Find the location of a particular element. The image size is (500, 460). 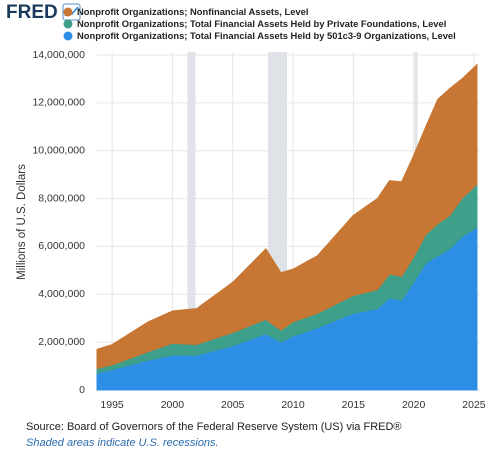

note: Shaded areas indicate U.S. recessions. is located at coordinates (122, 443).